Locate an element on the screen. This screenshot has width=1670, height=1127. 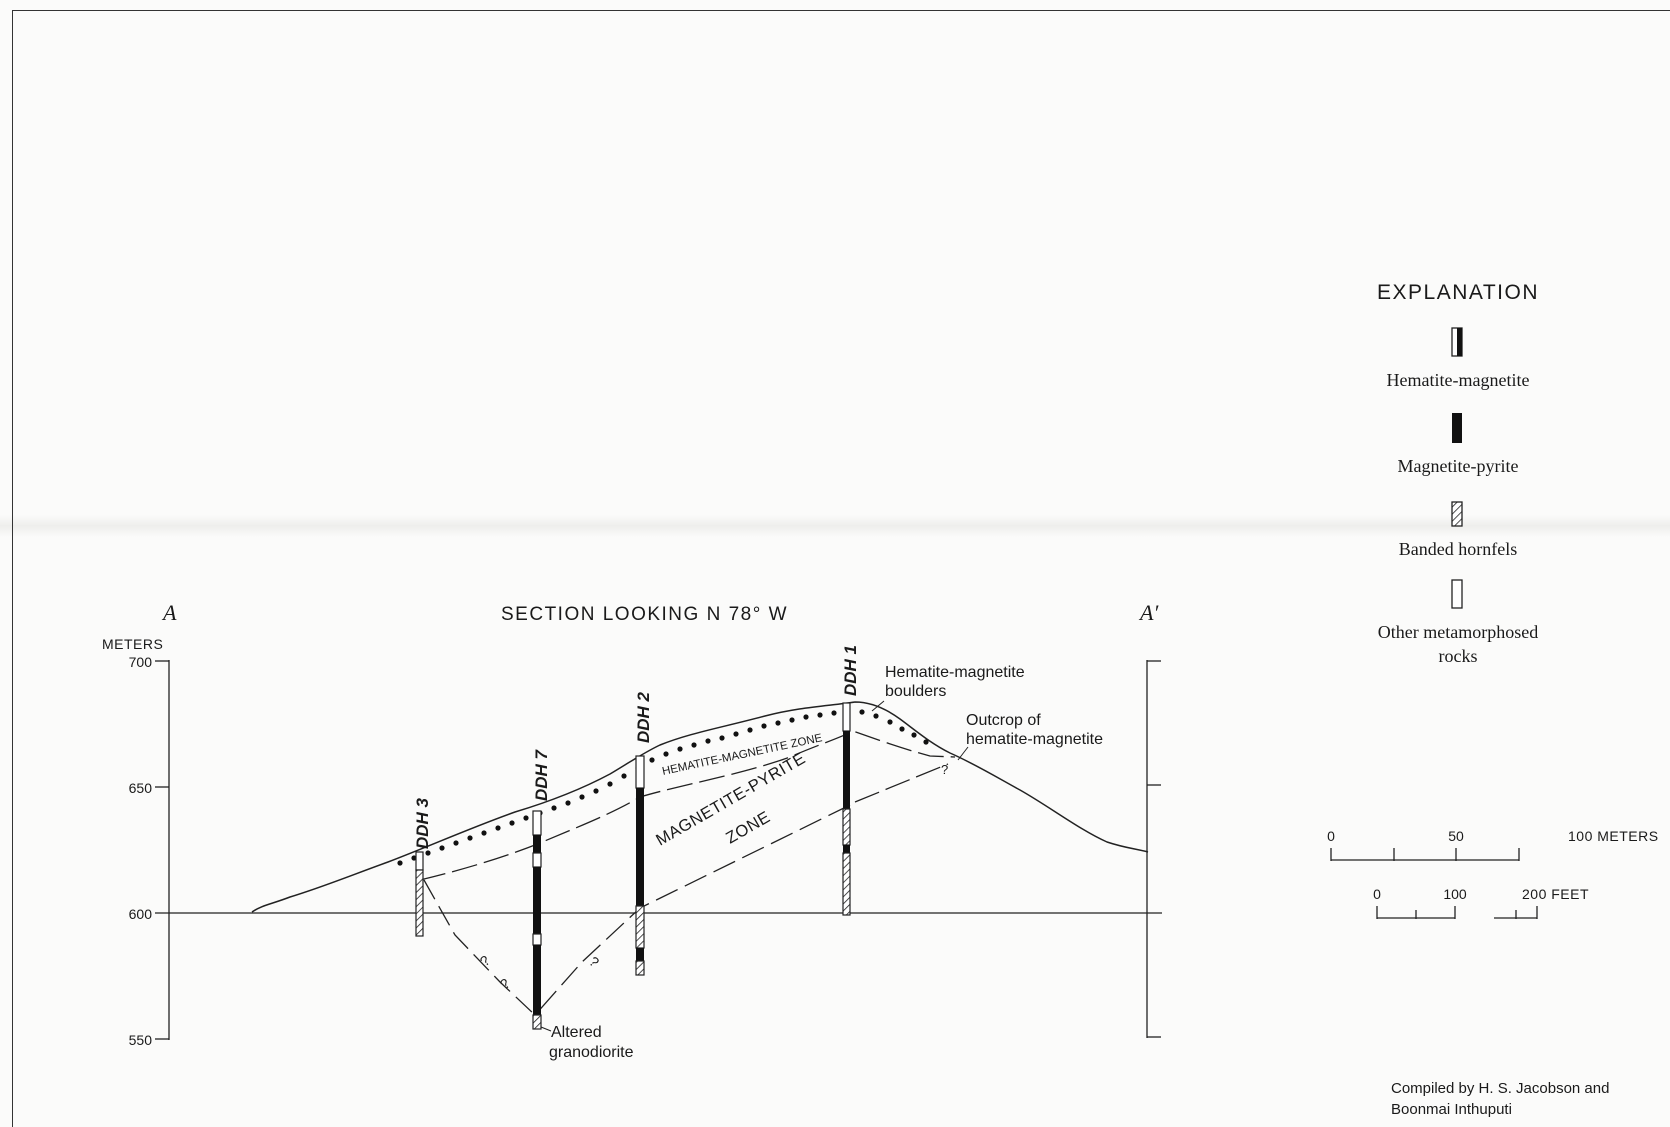
scale-bar-feet is located at coordinates (1457, 912).